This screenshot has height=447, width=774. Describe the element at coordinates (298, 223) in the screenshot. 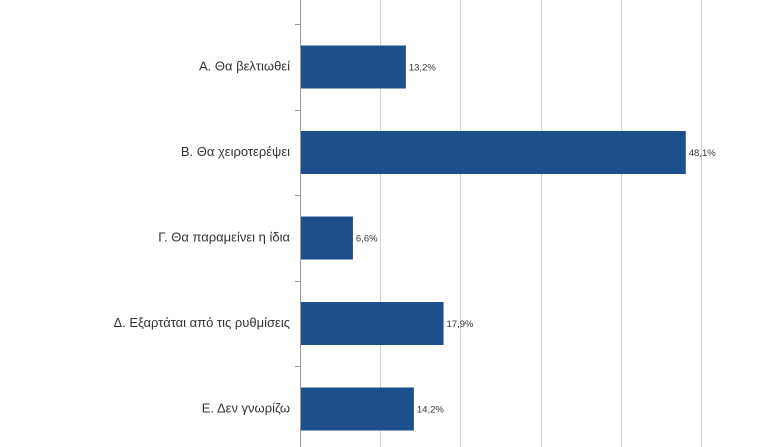

I see `category-axis` at that location.